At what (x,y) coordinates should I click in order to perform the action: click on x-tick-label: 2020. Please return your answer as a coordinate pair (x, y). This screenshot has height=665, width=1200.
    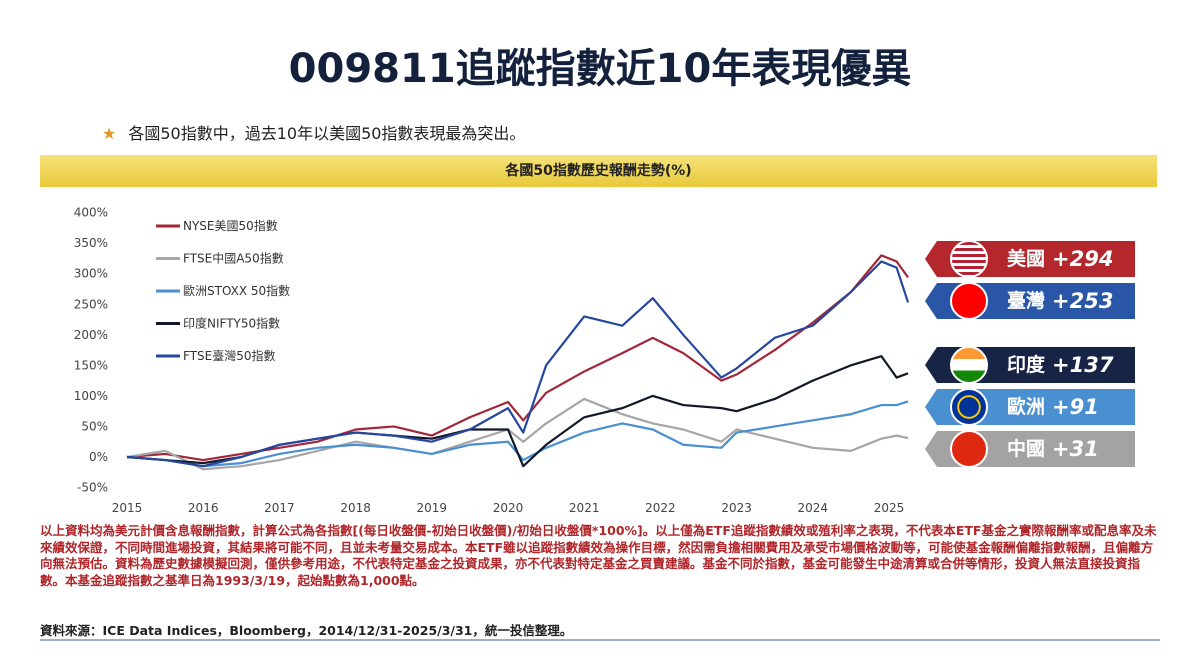
    Looking at the image, I should click on (508, 508).